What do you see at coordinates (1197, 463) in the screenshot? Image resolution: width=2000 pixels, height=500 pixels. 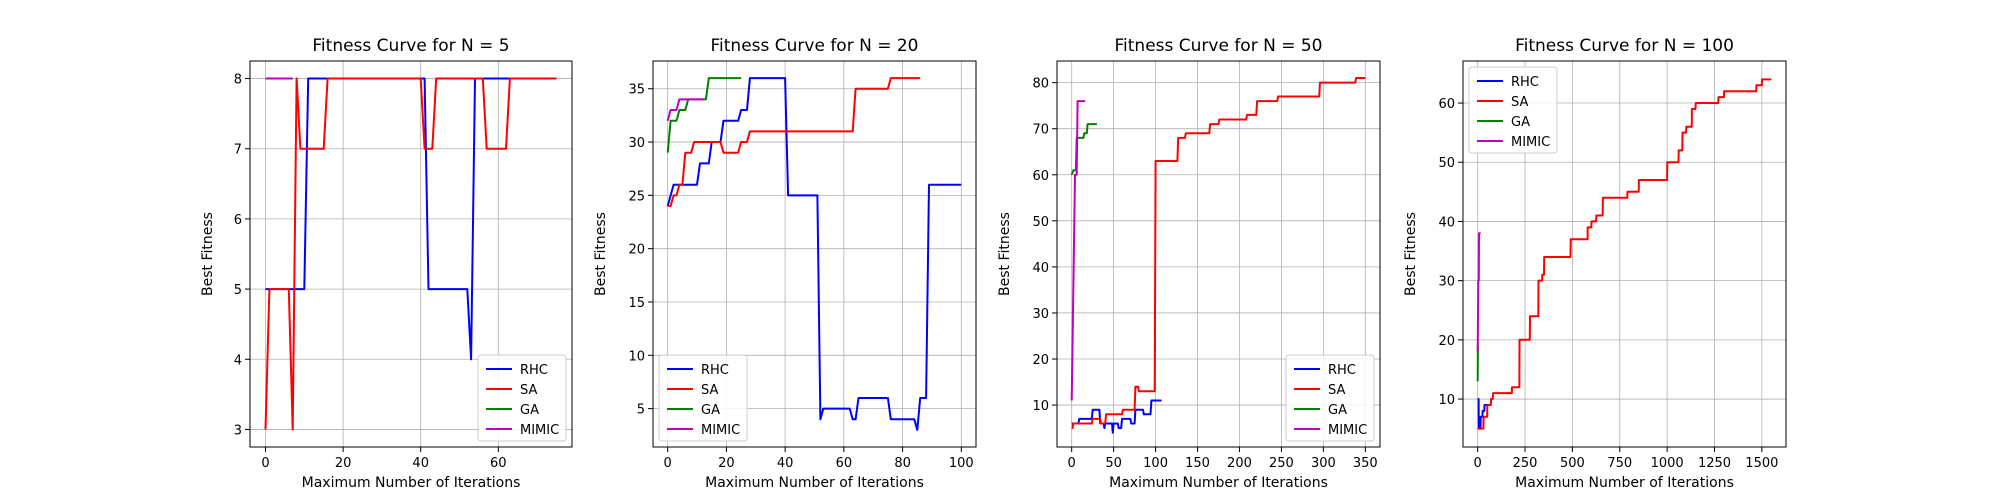 I see `x-tick-label: 150` at bounding box center [1197, 463].